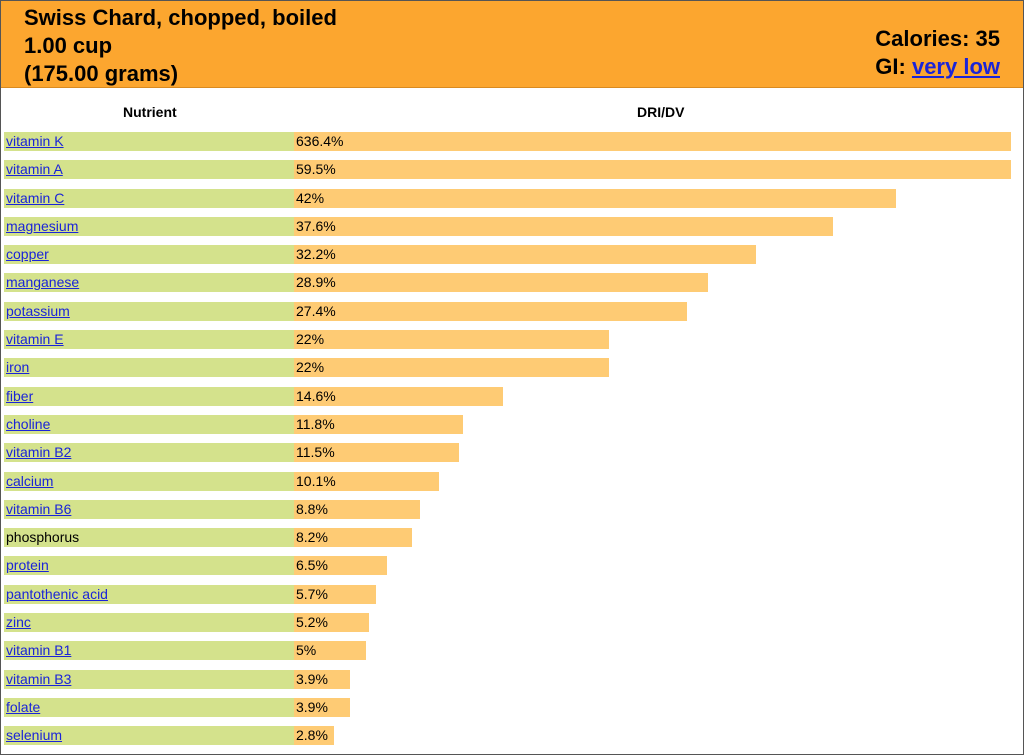 The width and height of the screenshot is (1024, 755). What do you see at coordinates (316, 225) in the screenshot?
I see `dri-dv-value-label: 37.6%` at bounding box center [316, 225].